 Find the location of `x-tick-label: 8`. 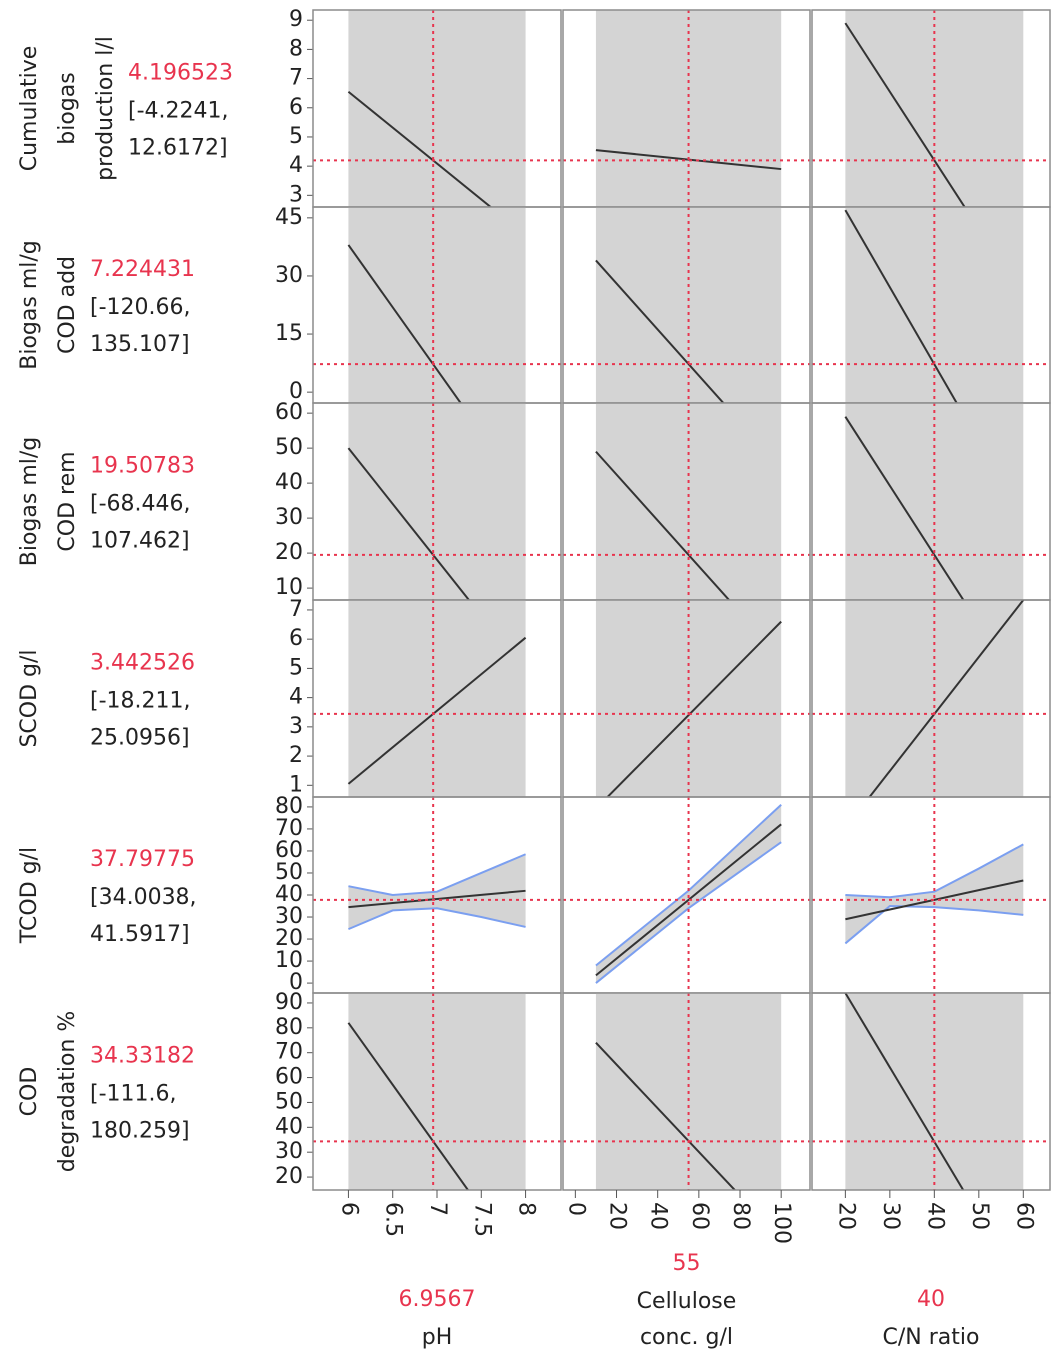

x-tick-label: 8 is located at coordinates (526, 1209).